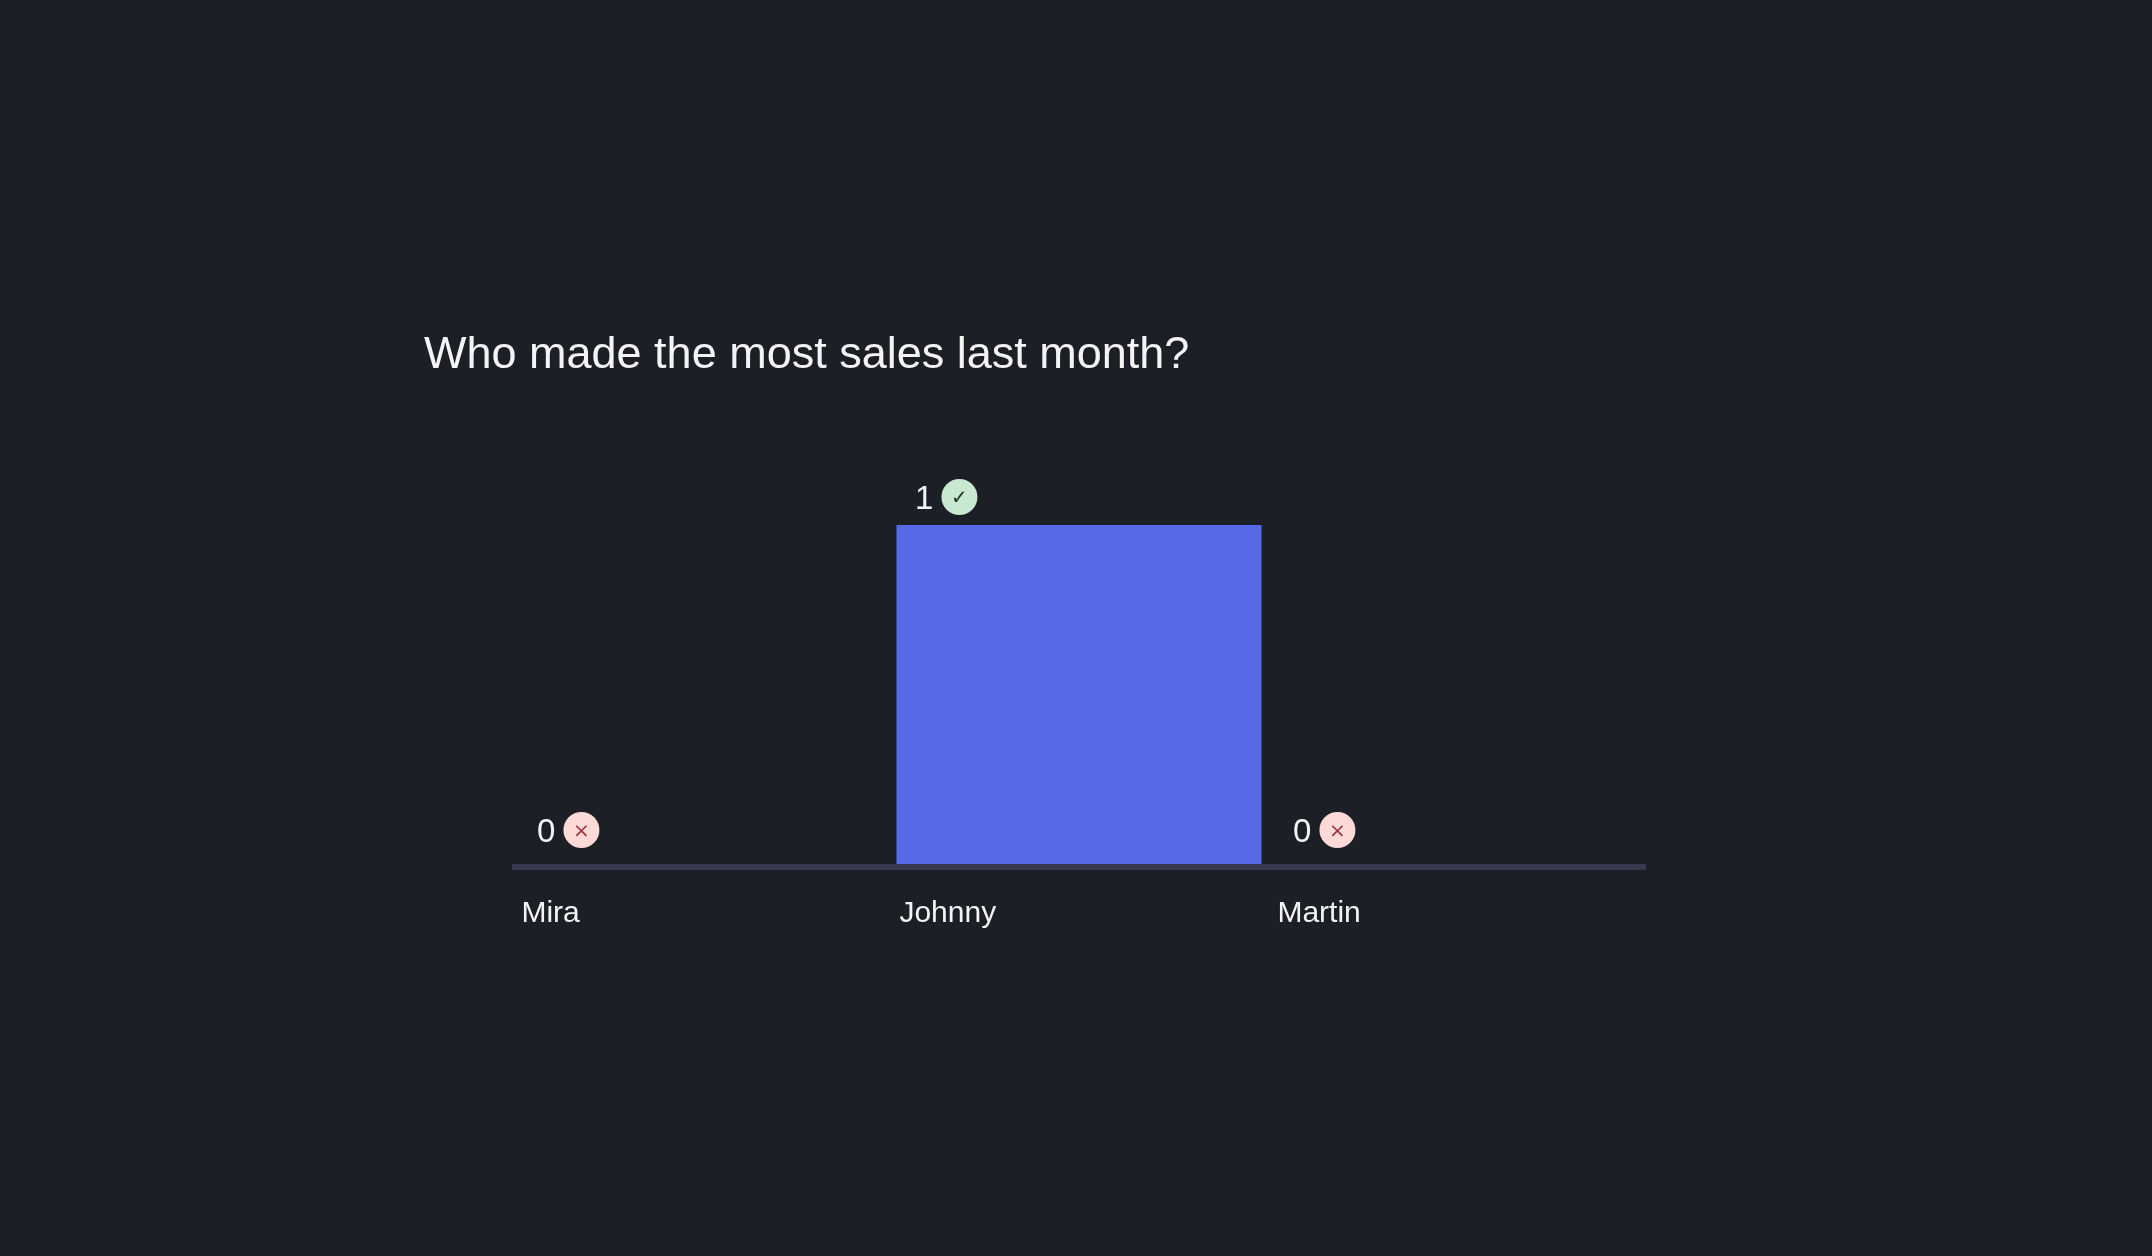 The height and width of the screenshot is (1256, 2152). What do you see at coordinates (807, 352) in the screenshot?
I see `chart-title: Who made the most sales last month?` at bounding box center [807, 352].